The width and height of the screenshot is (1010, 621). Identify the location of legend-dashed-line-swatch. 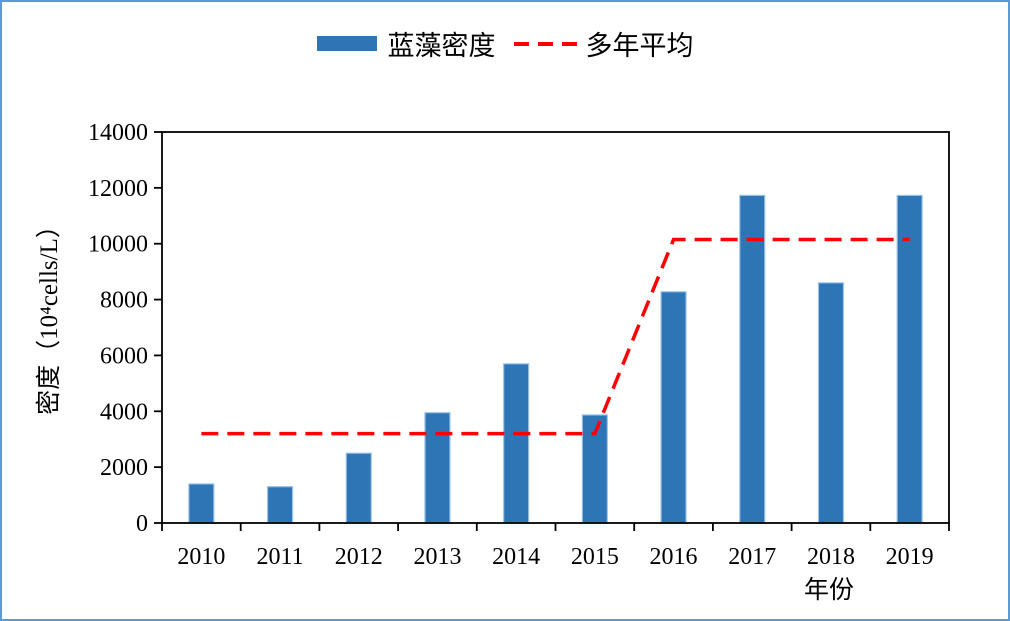
(545, 43).